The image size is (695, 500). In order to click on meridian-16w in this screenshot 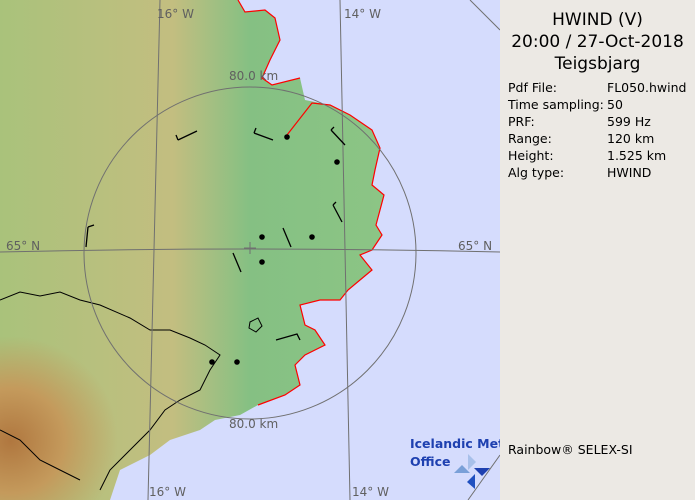, I will do `click(154, 250)`.